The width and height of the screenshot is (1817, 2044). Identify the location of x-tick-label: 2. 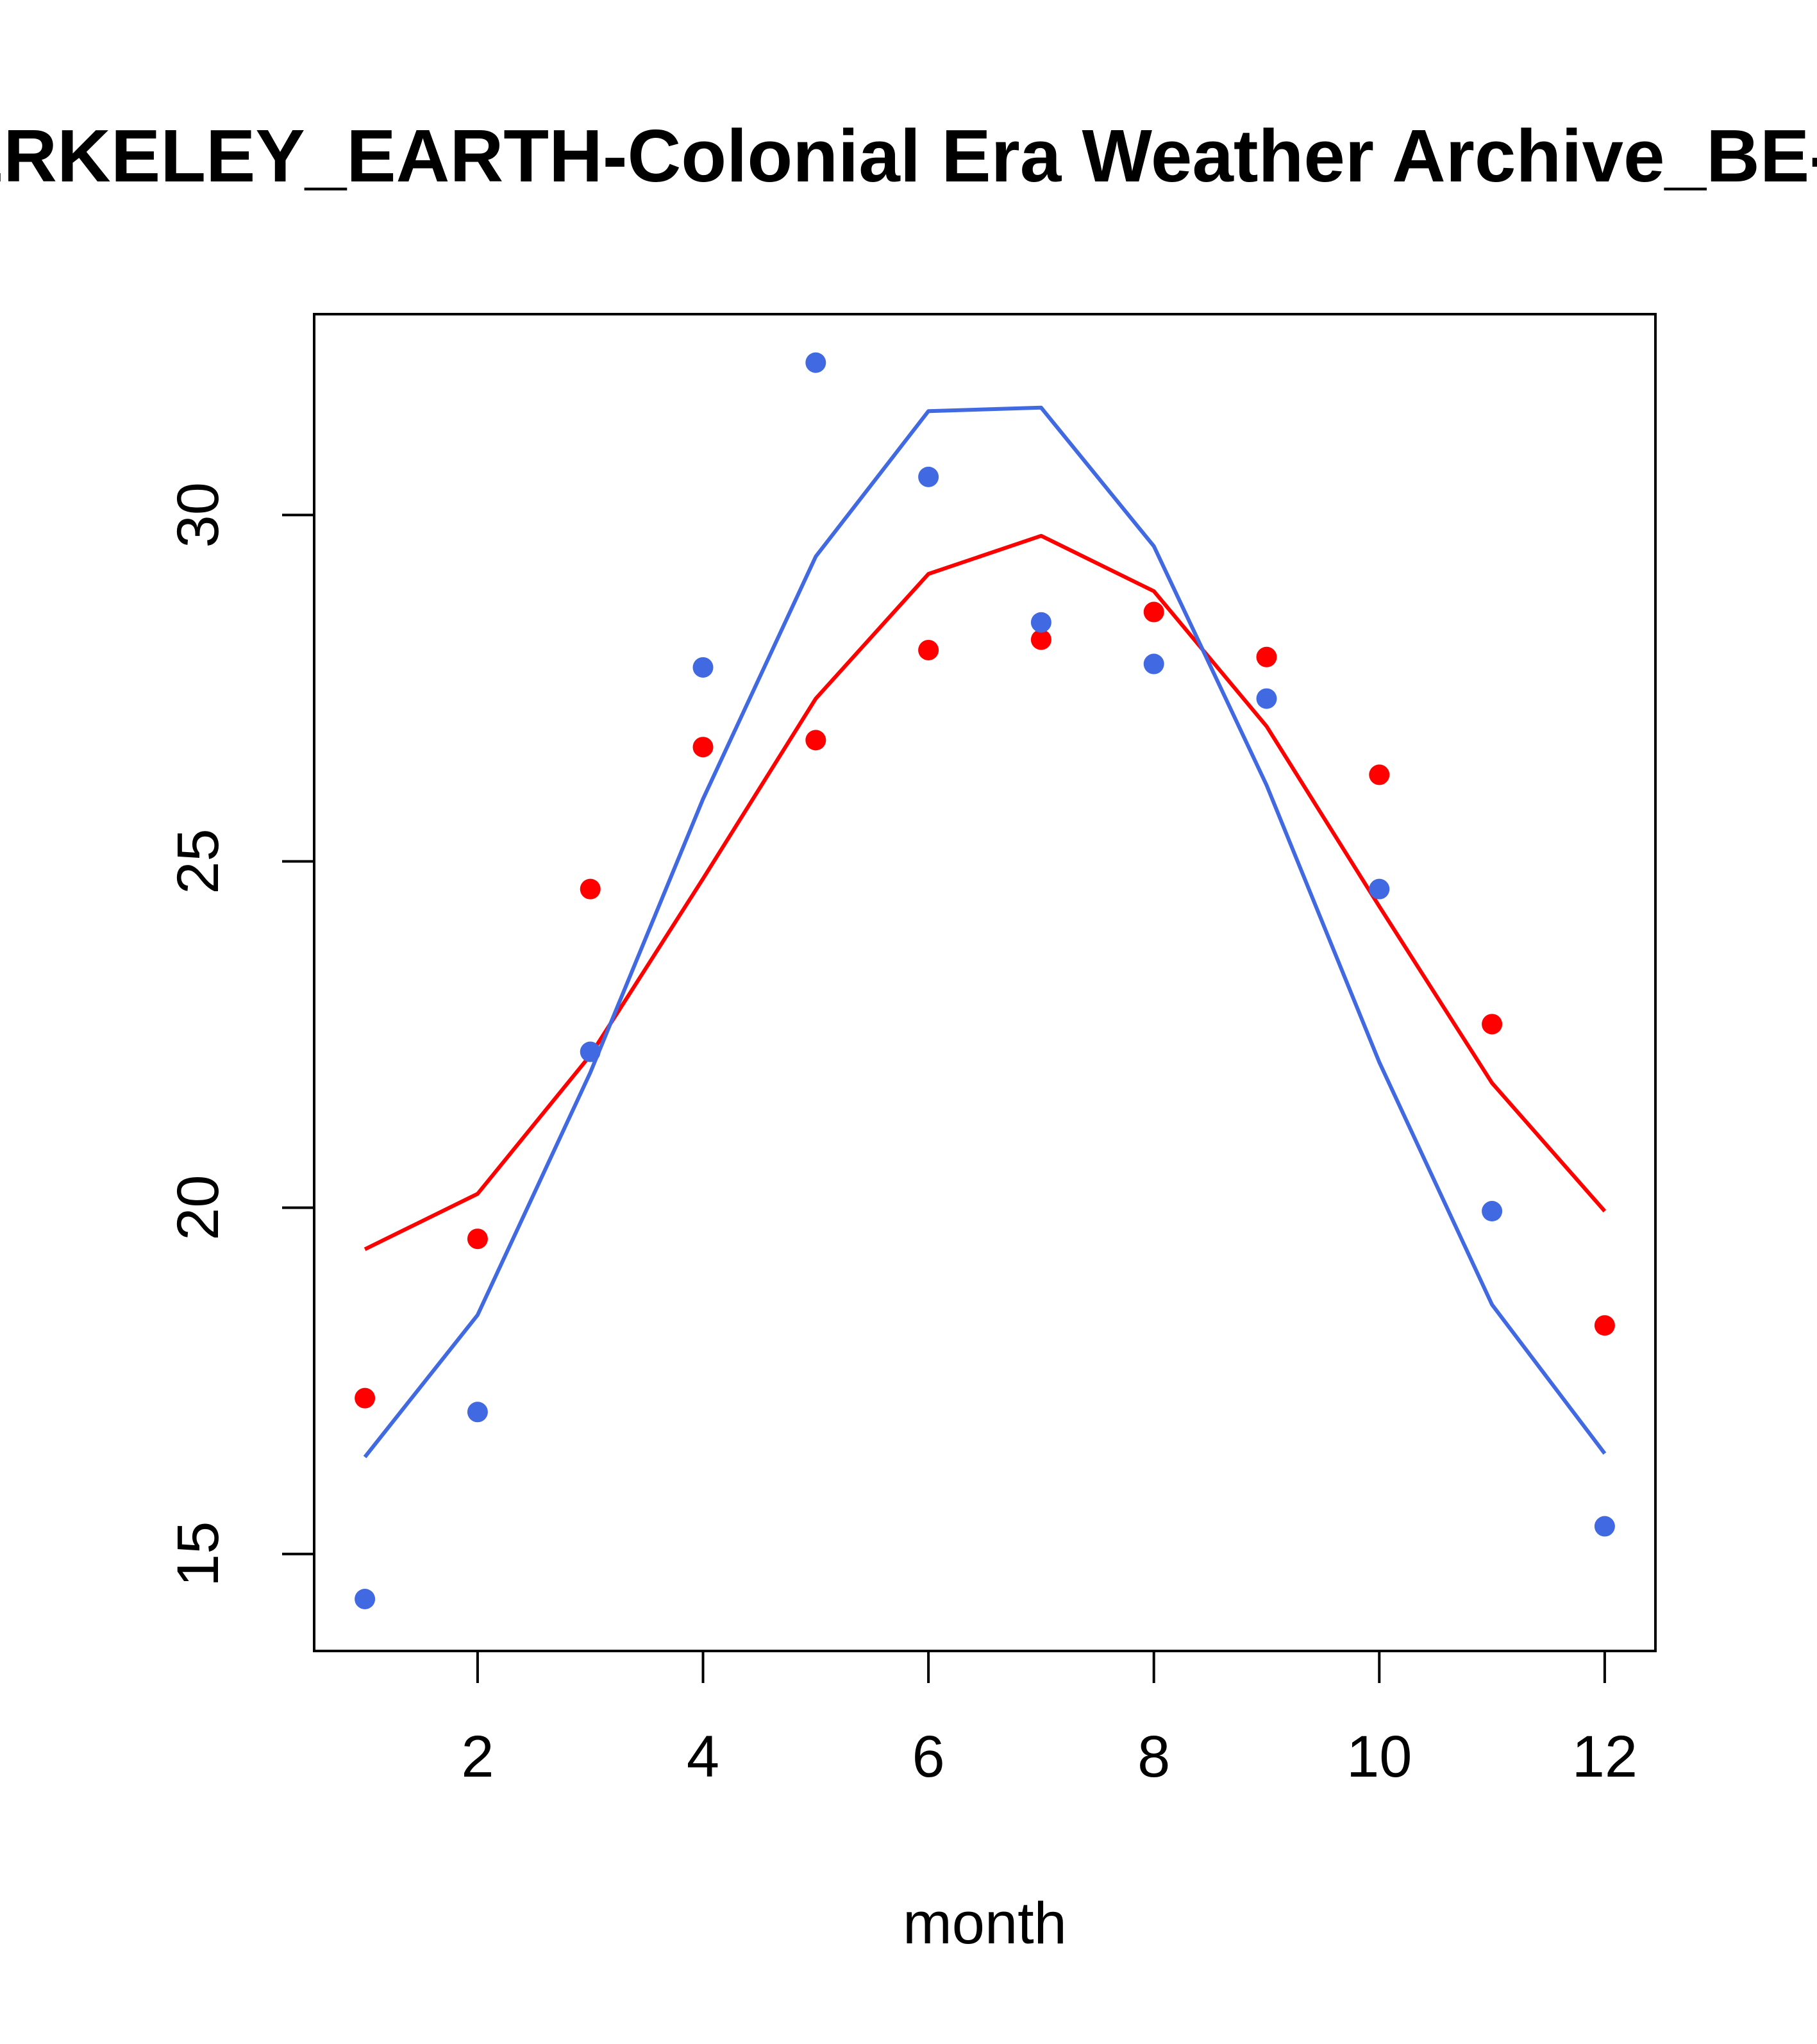
(477, 1756).